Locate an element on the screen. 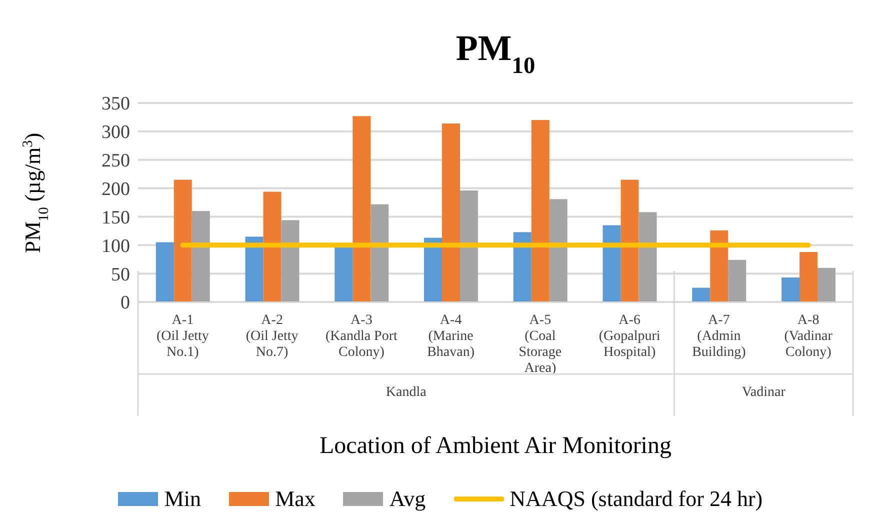 This screenshot has width=881, height=525. y-tick-label: 50 is located at coordinates (120, 275).